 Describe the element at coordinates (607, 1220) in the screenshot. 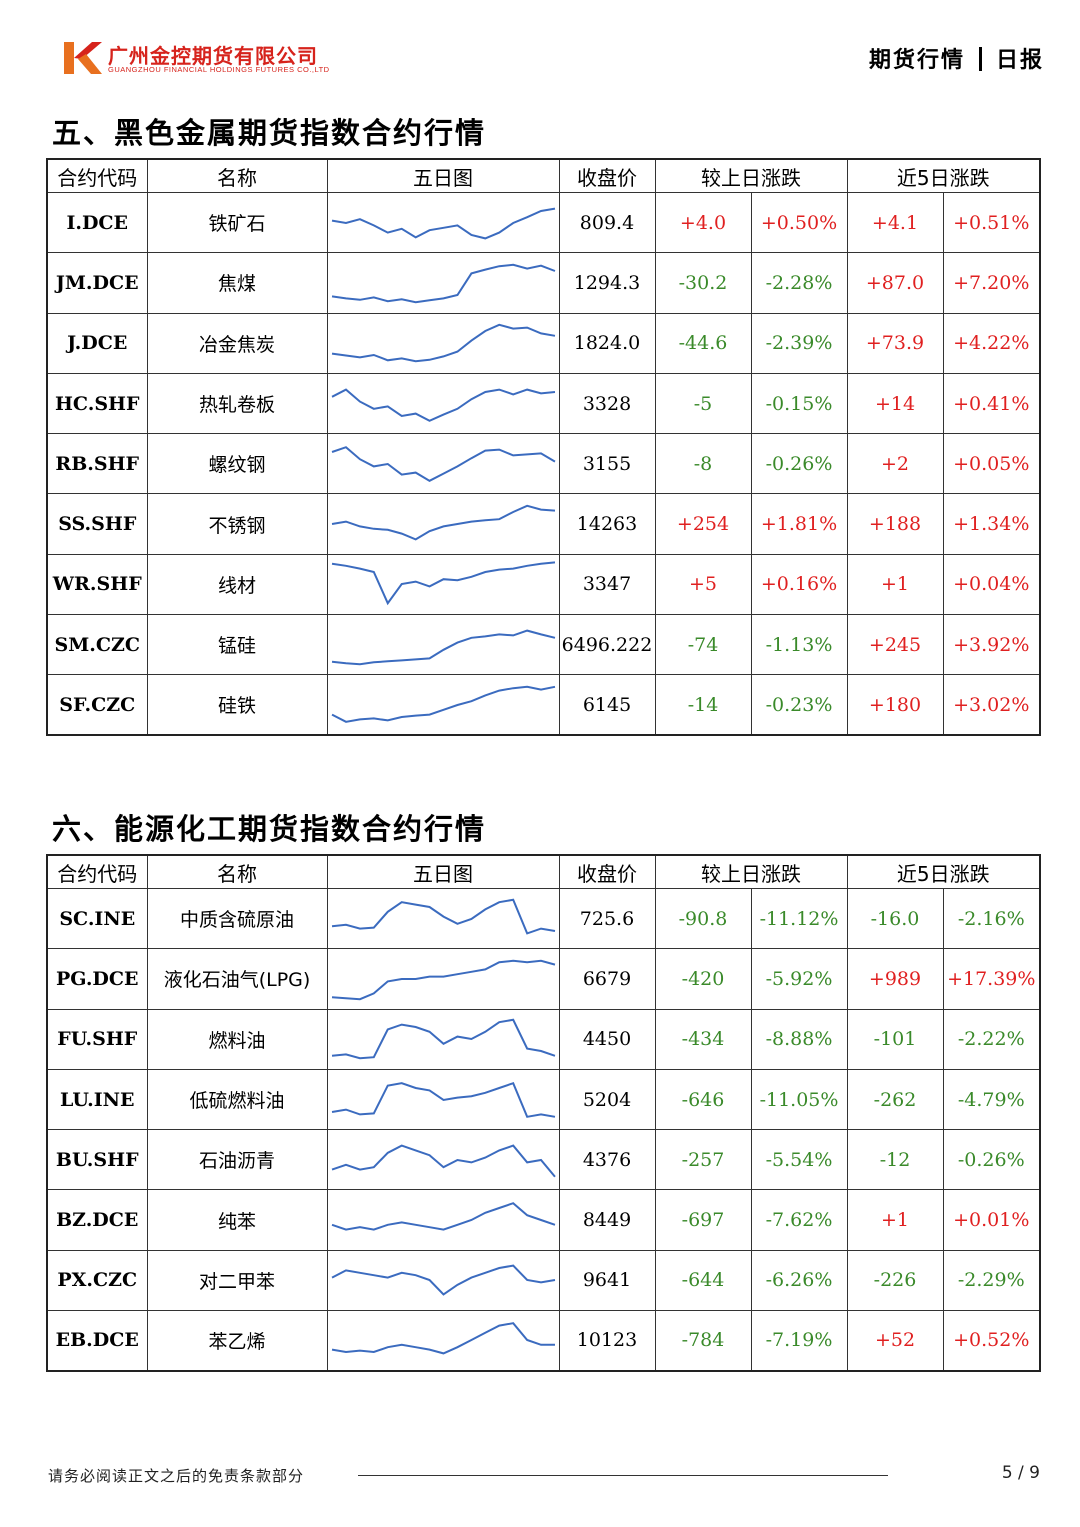

I see `close-price: 8449` at that location.